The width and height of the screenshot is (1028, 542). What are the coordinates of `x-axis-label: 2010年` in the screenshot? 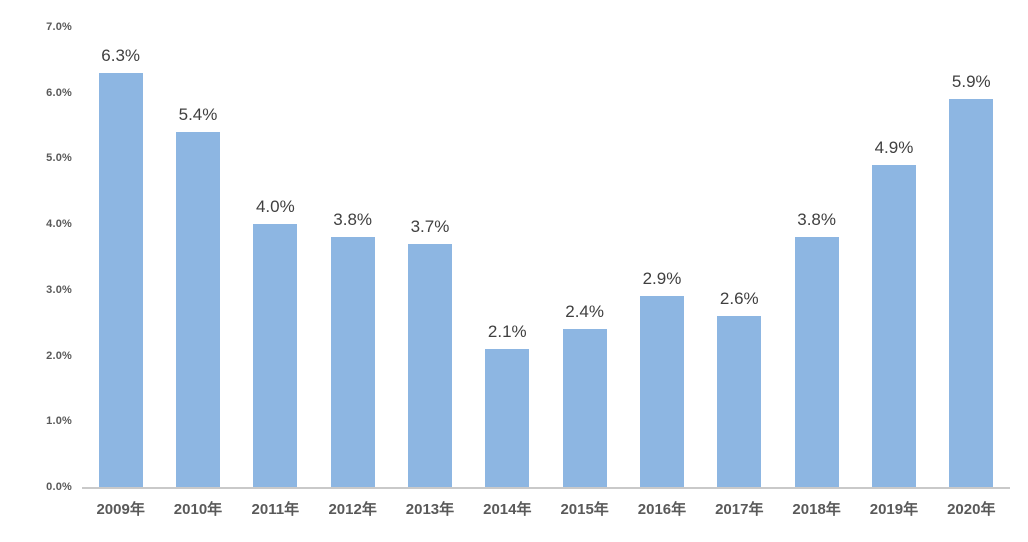 It's located at (198, 509).